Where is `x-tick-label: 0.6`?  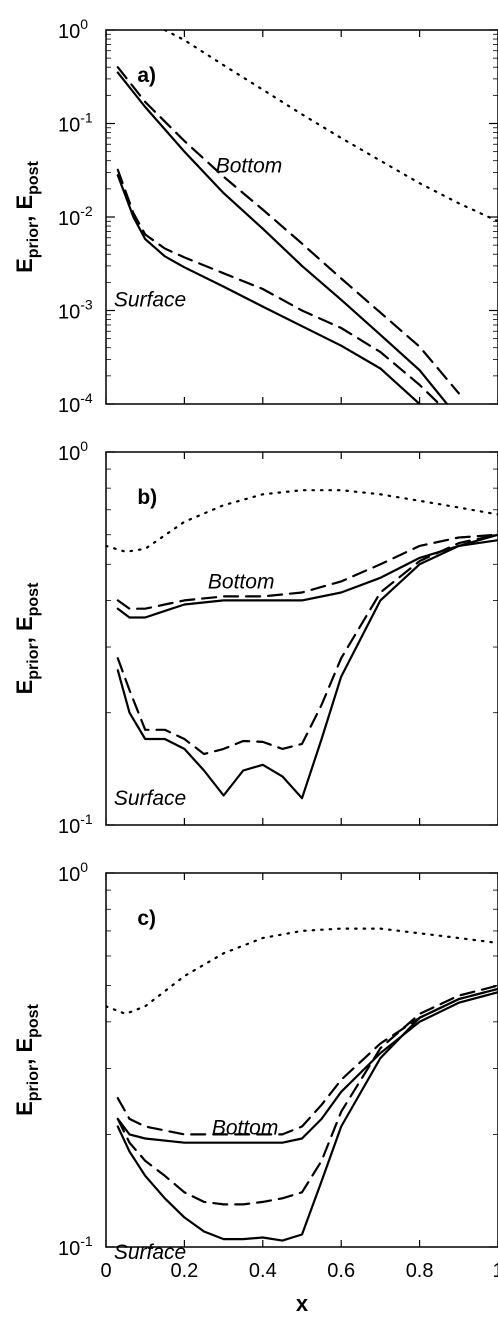
x-tick-label: 0.6 is located at coordinates (341, 1271).